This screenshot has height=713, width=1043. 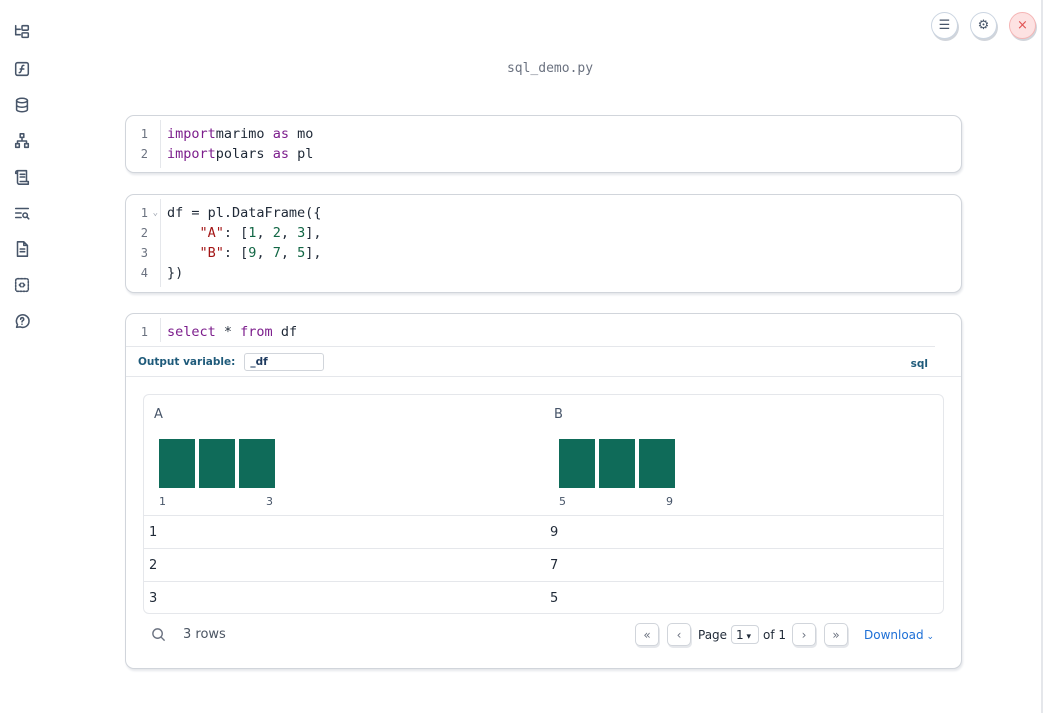 I want to click on column-name: B, so click(x=558, y=414).